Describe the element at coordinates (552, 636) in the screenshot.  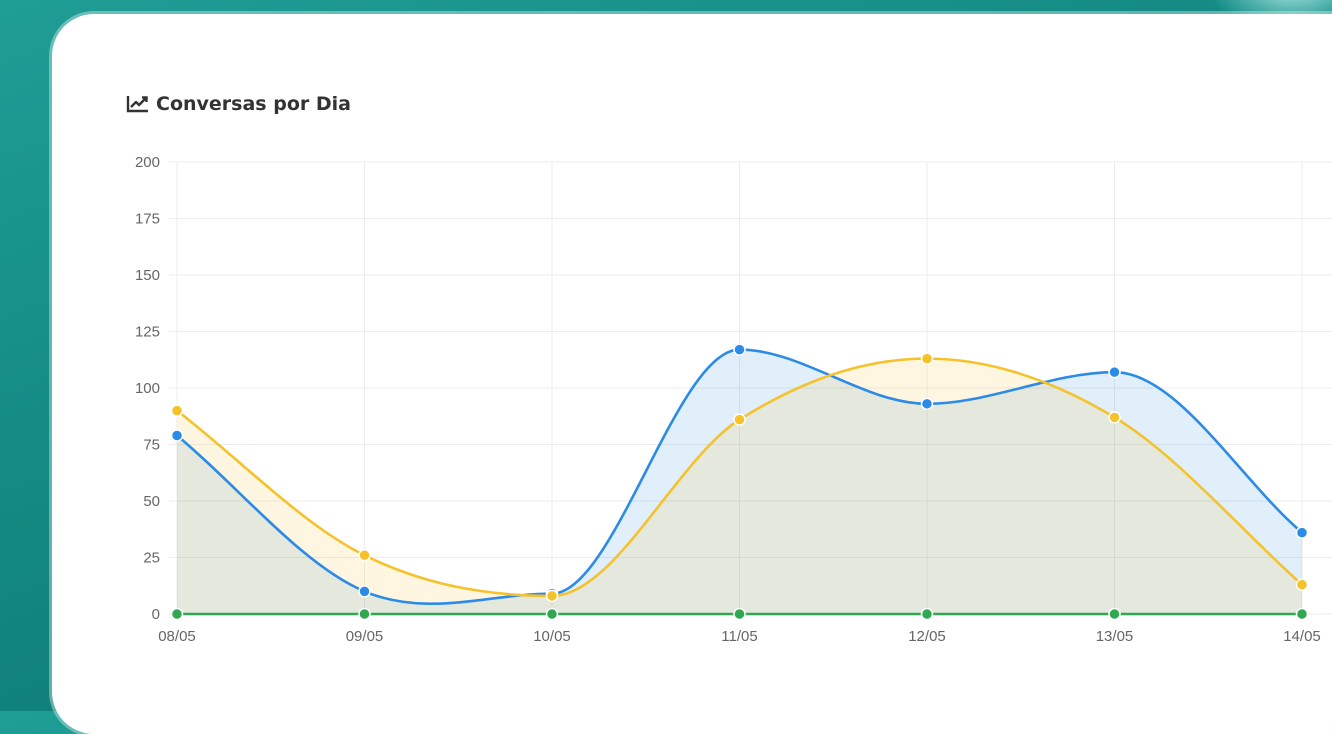
I see `x-tick-label: 10/05` at that location.